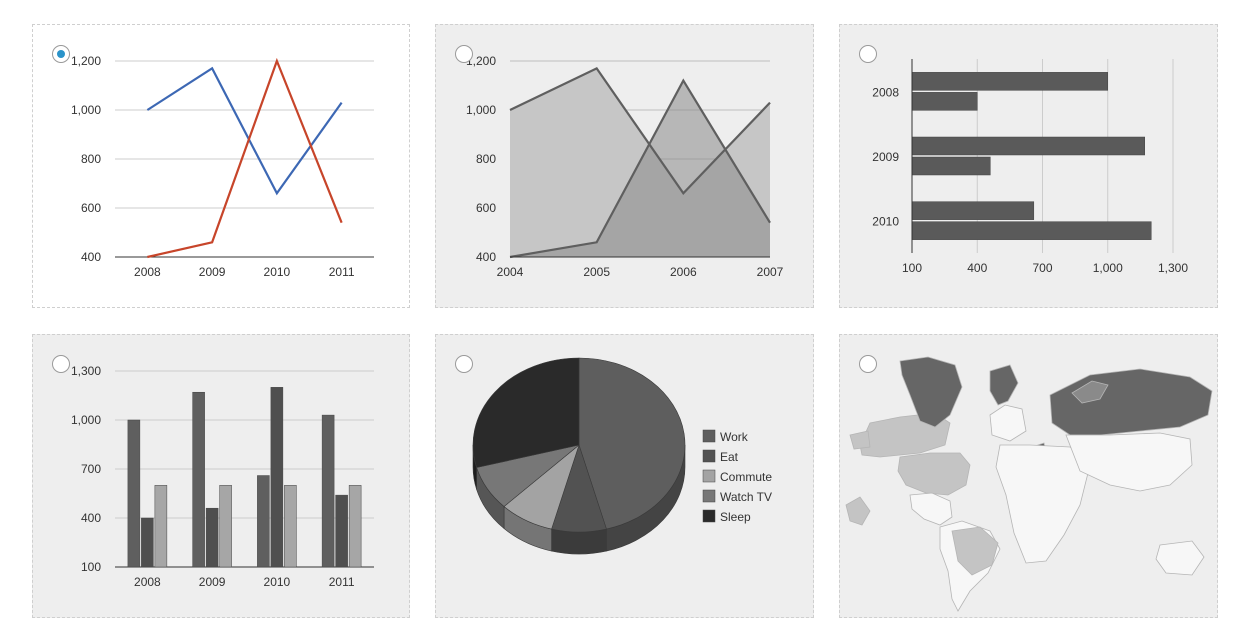 The height and width of the screenshot is (637, 1254). What do you see at coordinates (931, 509) in the screenshot?
I see `map-country-mexico` at bounding box center [931, 509].